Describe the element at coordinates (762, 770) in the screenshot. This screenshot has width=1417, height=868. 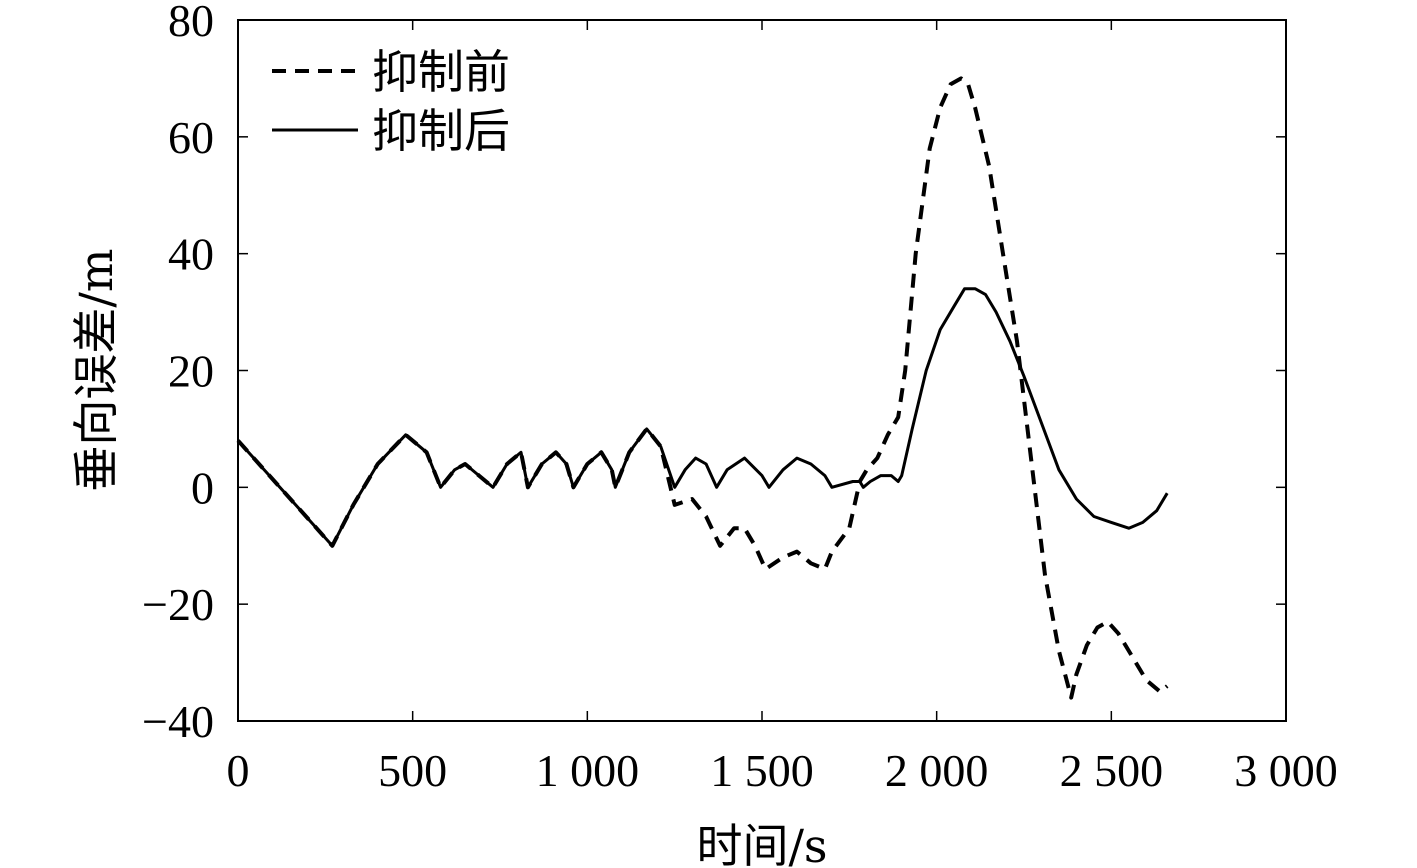
I see `x-tick-label: 1 500` at that location.